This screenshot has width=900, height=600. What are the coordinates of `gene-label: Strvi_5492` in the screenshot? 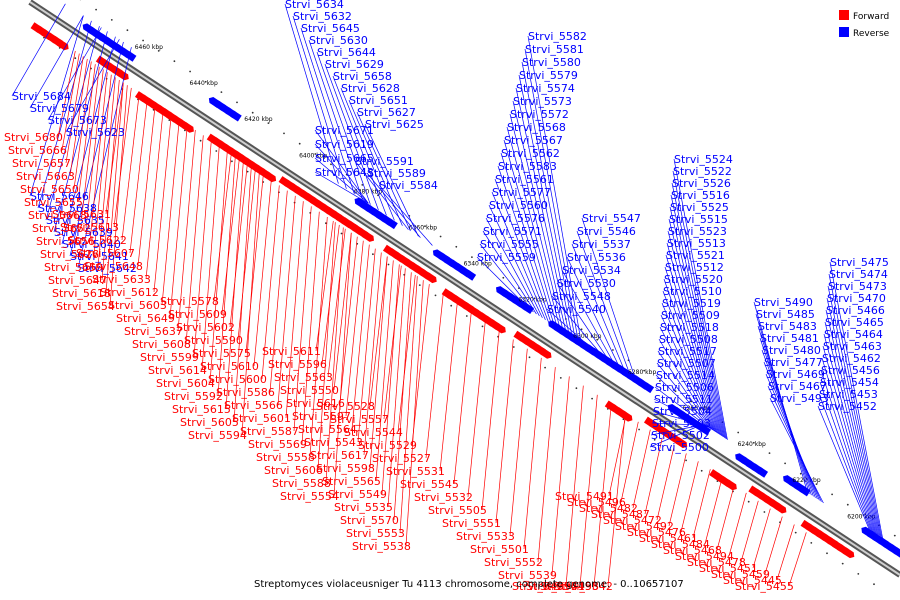 It's located at (644, 526).